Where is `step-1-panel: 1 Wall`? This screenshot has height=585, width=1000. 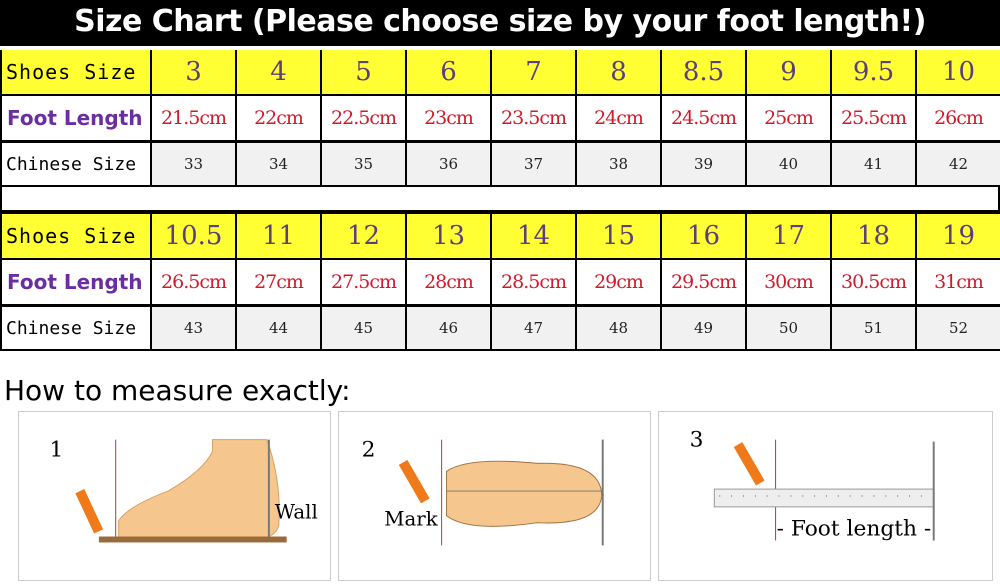 step-1-panel: 1 Wall is located at coordinates (174, 496).